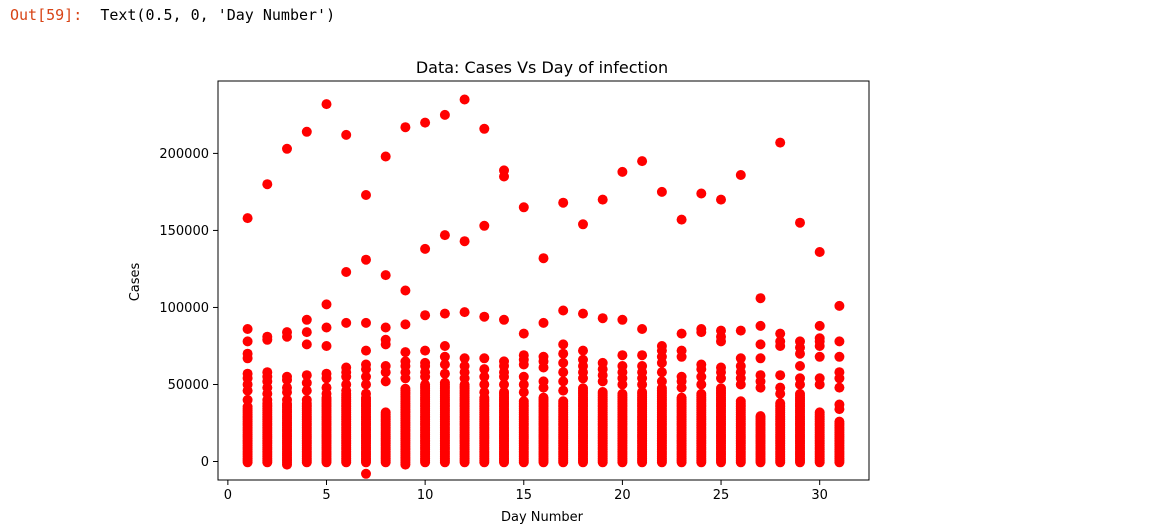 This screenshot has width=1162, height=532. I want to click on output-text: Text(0.5, 0, 'Day Number'), so click(218, 15).